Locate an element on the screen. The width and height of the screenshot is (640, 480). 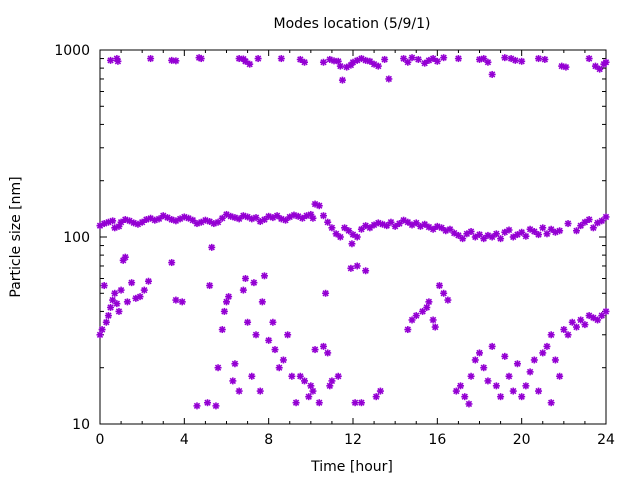
x-tick-label: 24 is located at coordinates (606, 440).